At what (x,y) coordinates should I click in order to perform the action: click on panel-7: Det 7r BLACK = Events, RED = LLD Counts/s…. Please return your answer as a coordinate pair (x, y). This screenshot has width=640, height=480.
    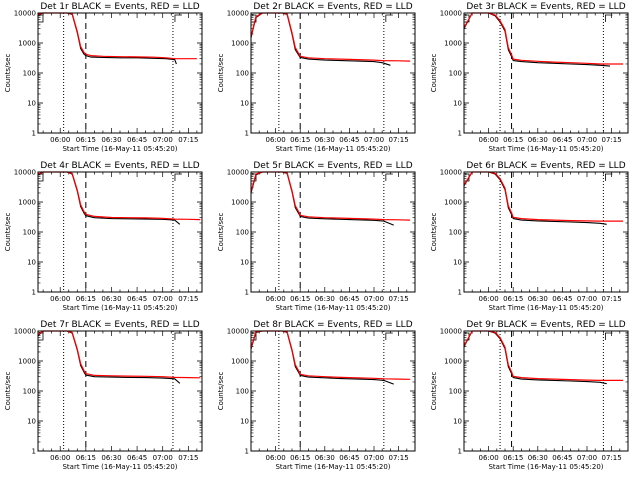
    Looking at the image, I should click on (103, 395).